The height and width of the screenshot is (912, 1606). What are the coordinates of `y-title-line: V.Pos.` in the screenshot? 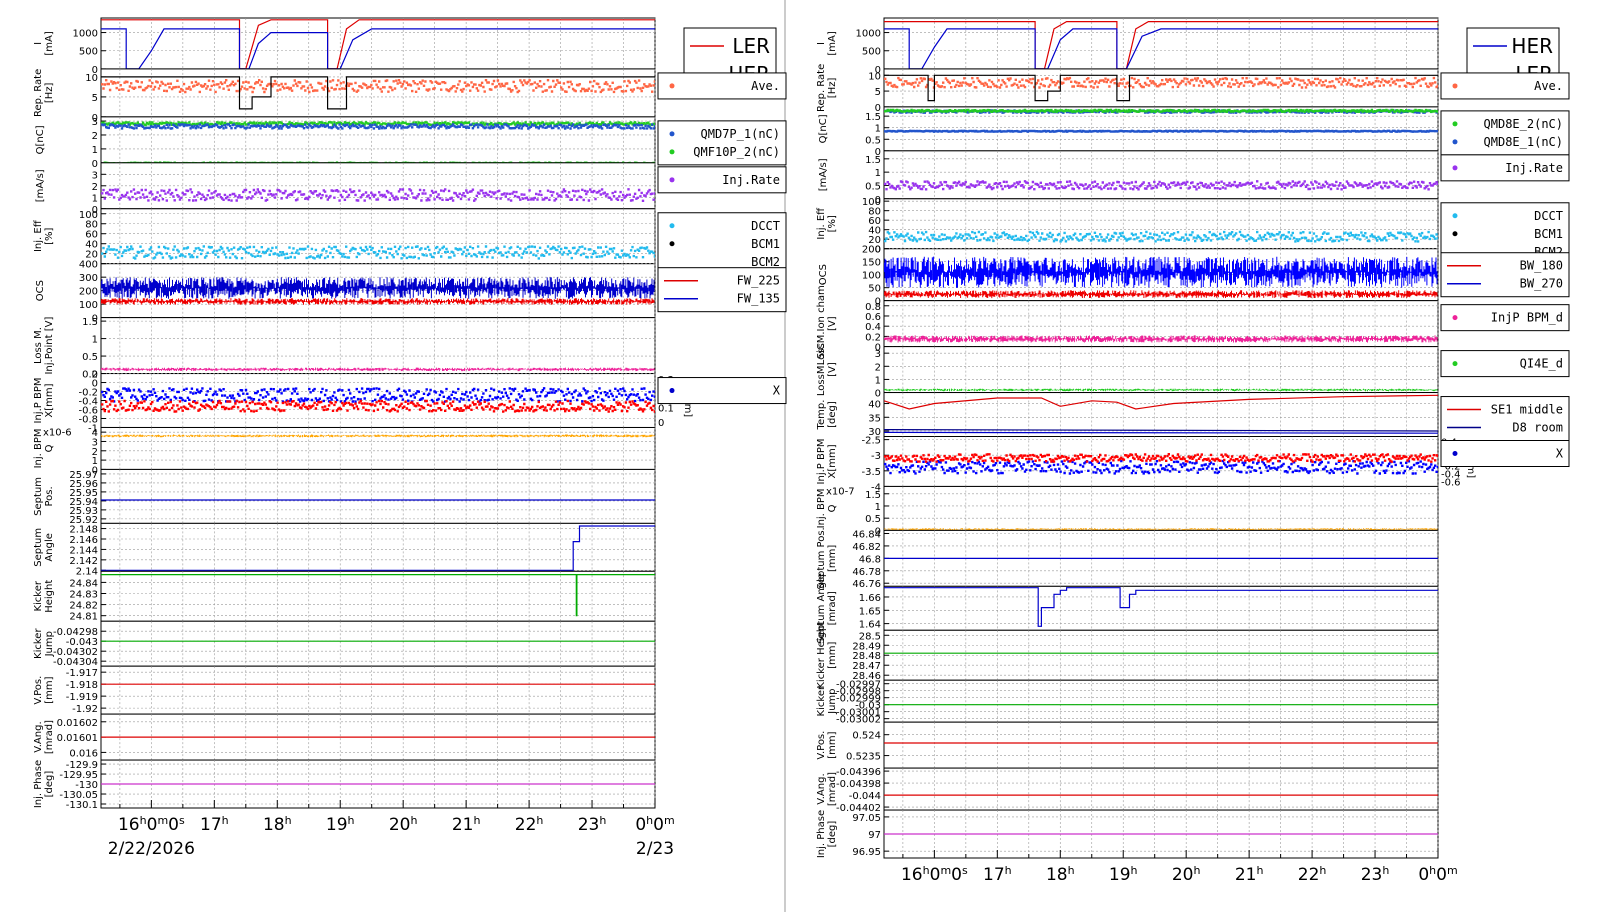 It's located at (821, 745).